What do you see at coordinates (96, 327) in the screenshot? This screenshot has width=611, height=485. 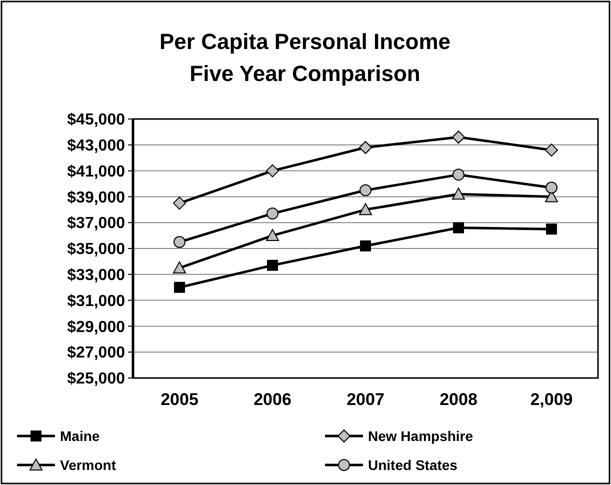 I see `y-tick-label: $29,000` at bounding box center [96, 327].